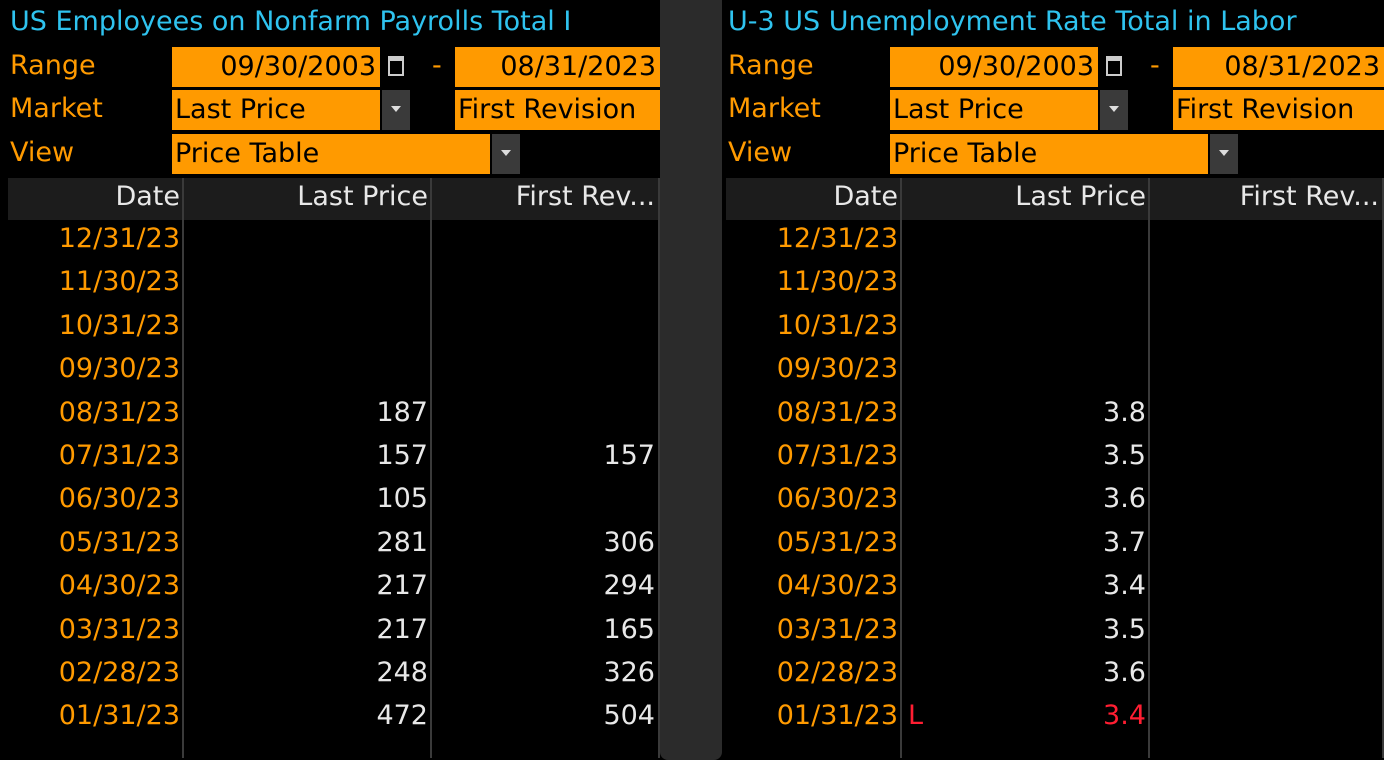  I want to click on row-value: 472, so click(402, 716).